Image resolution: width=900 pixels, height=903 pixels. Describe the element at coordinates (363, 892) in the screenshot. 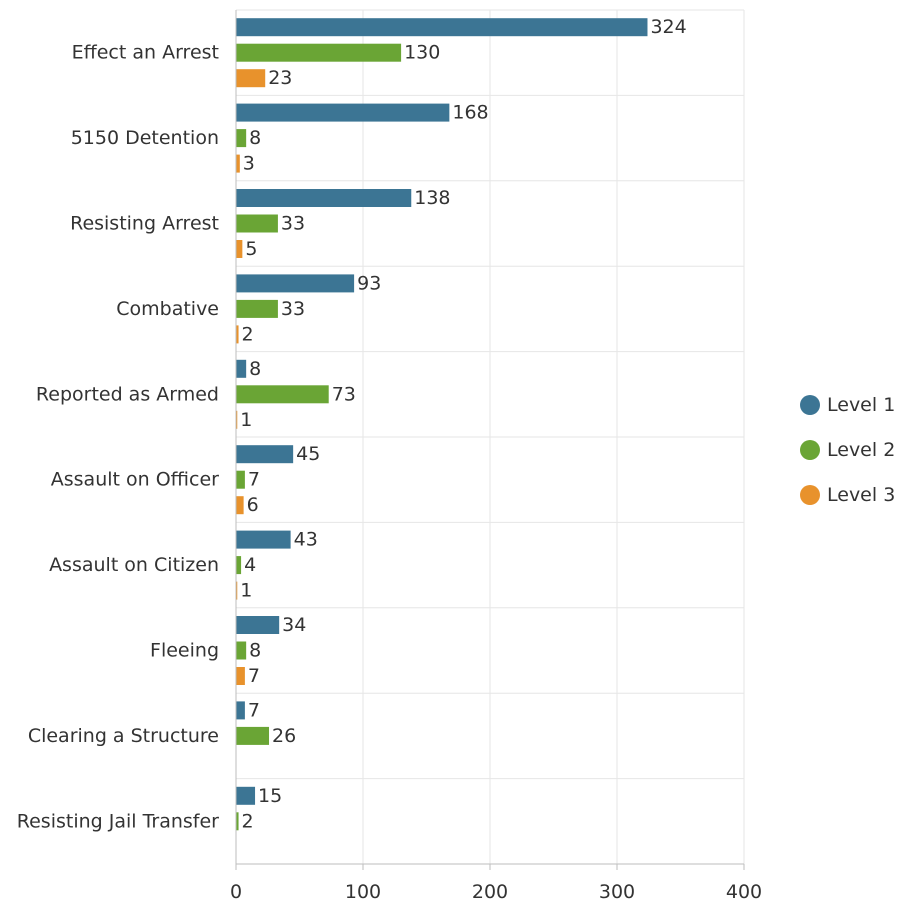

I see `x-tick-label: 100` at that location.